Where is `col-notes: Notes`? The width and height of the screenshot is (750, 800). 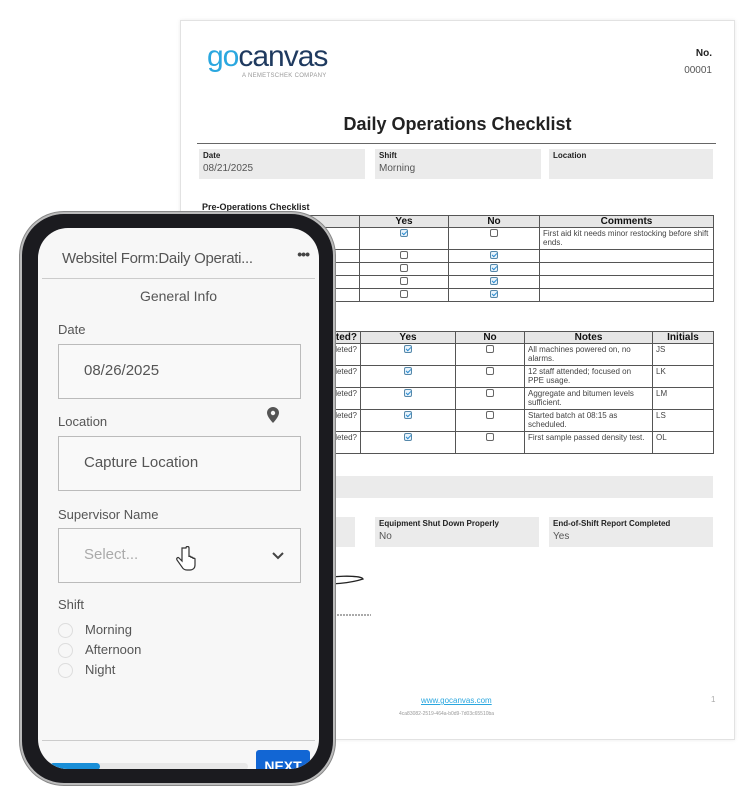
col-notes: Notes is located at coordinates (588, 337).